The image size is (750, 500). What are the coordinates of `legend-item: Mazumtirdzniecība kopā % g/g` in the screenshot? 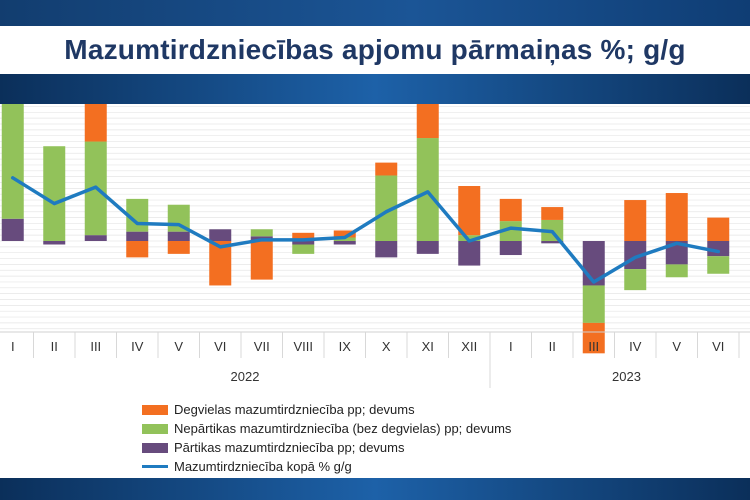 It's located at (326, 466).